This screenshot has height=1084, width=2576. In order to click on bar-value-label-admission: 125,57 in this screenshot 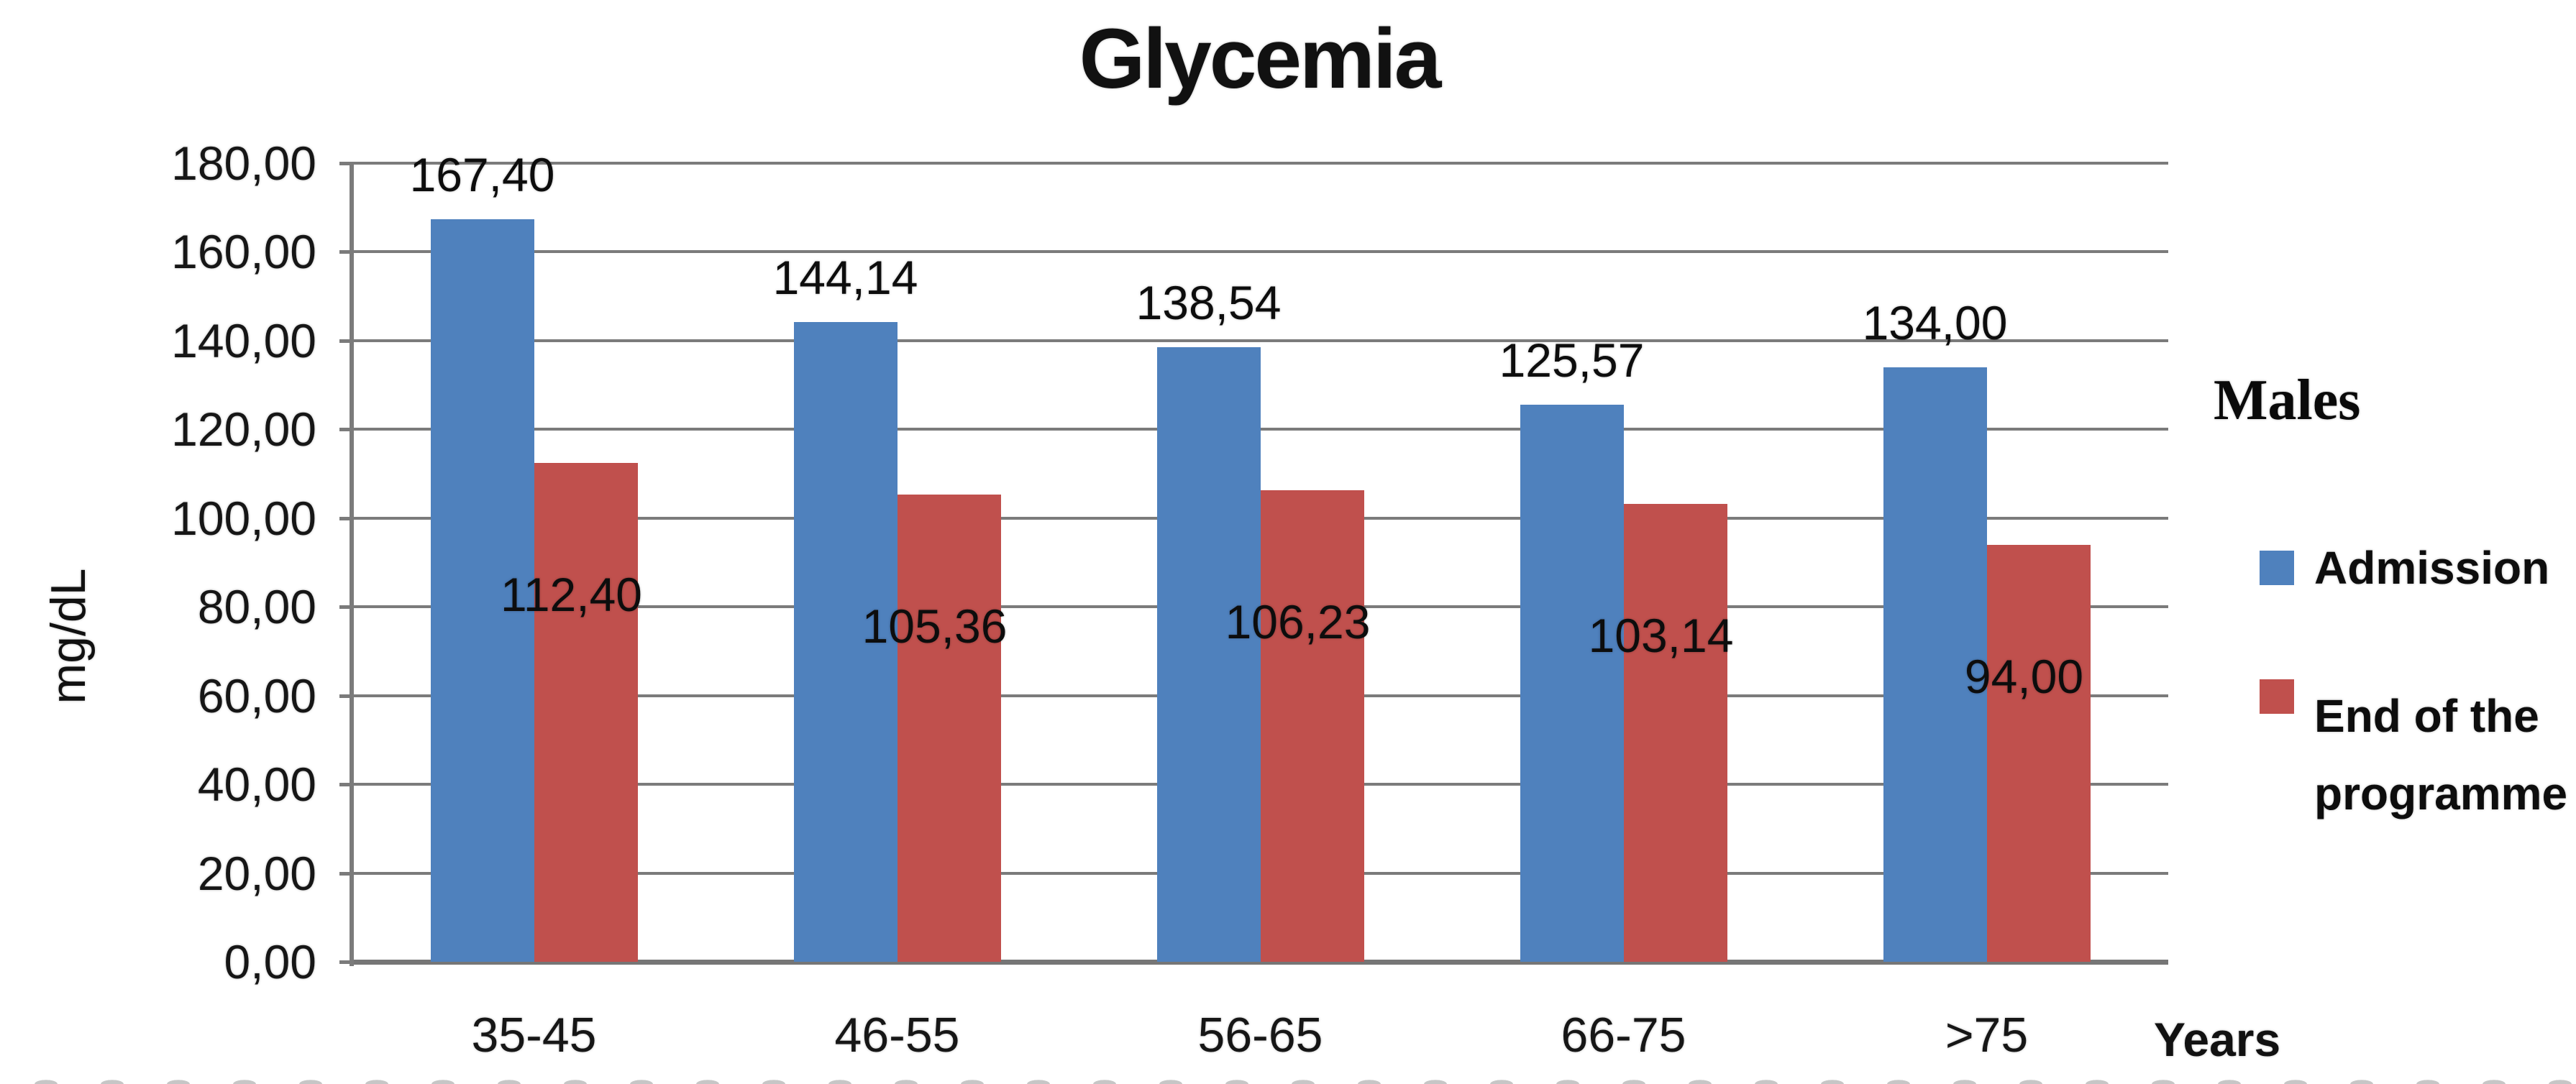, I will do `click(1572, 360)`.